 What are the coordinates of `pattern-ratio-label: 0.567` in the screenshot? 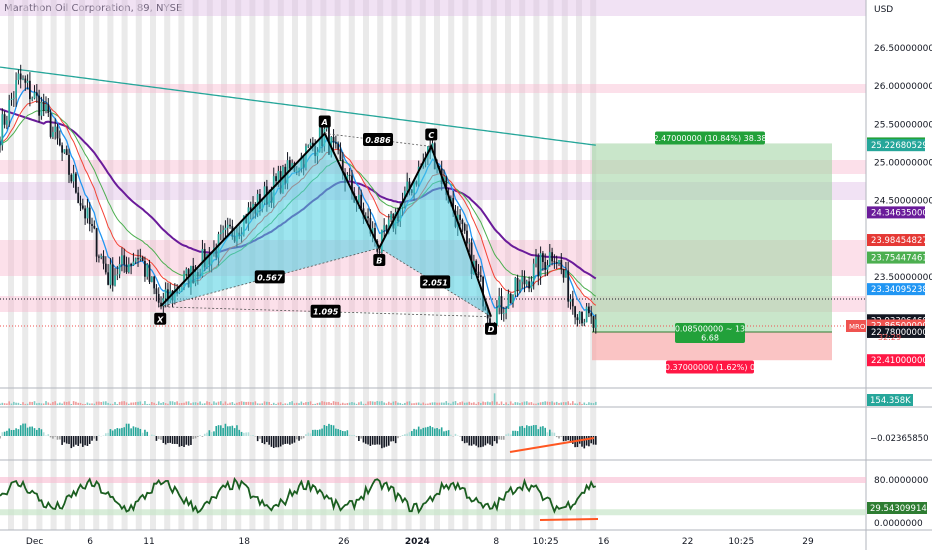 It's located at (270, 277).